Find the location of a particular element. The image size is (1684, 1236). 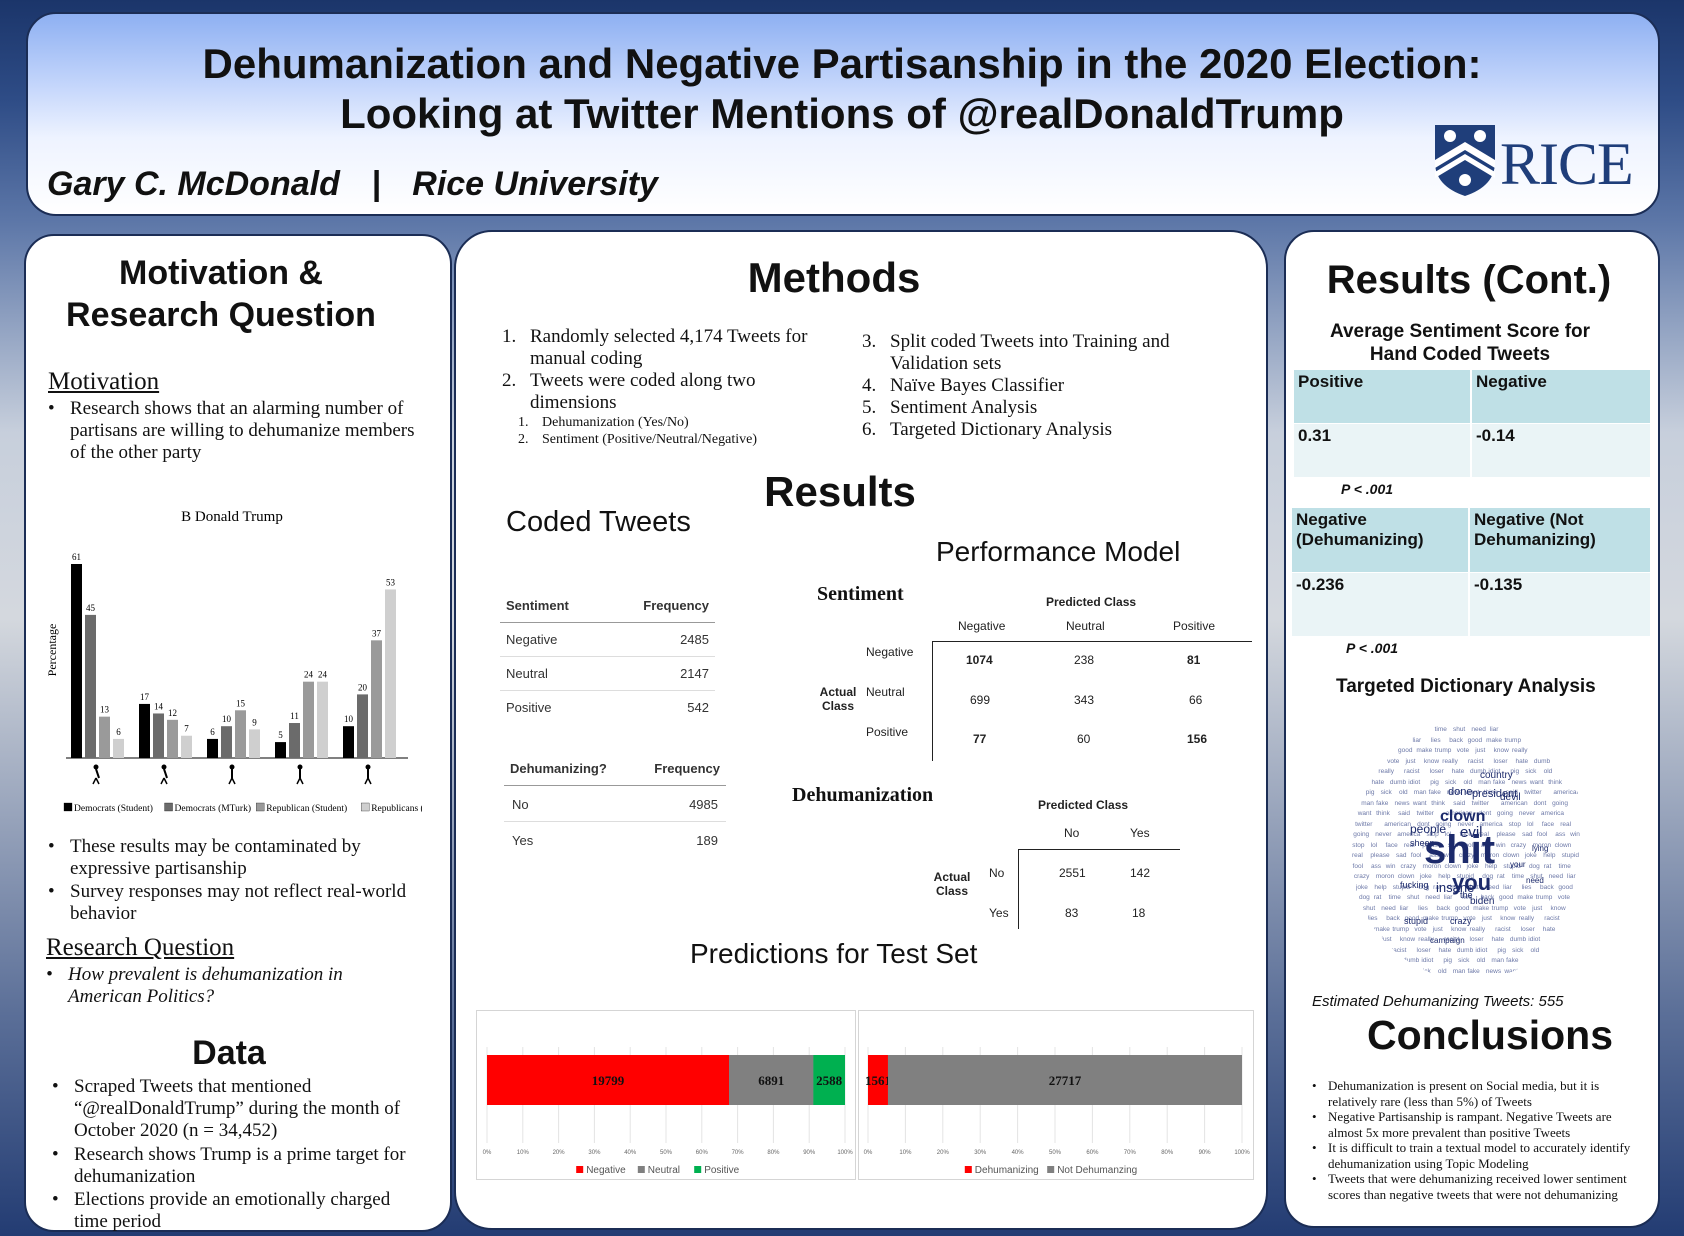

word-cloud-filler: vote is located at coordinates (1420, 929).